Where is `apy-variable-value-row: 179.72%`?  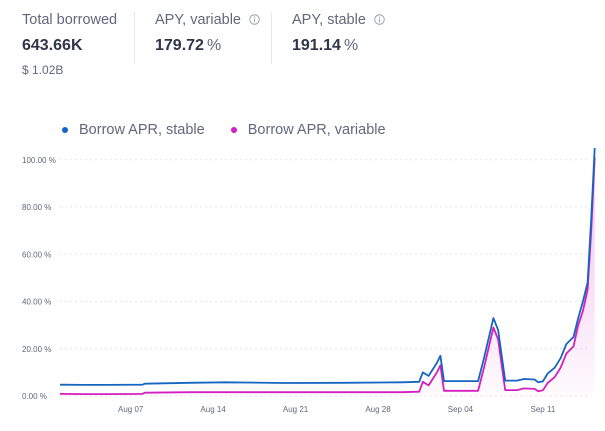
apy-variable-value-row: 179.72% is located at coordinates (207, 46).